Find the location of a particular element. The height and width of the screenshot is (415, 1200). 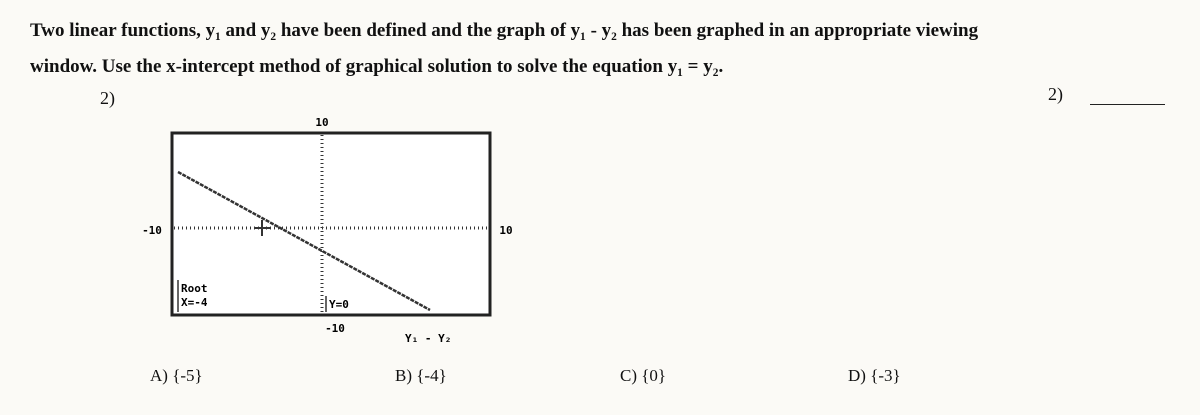

ymax-label: 10 is located at coordinates (321, 122).